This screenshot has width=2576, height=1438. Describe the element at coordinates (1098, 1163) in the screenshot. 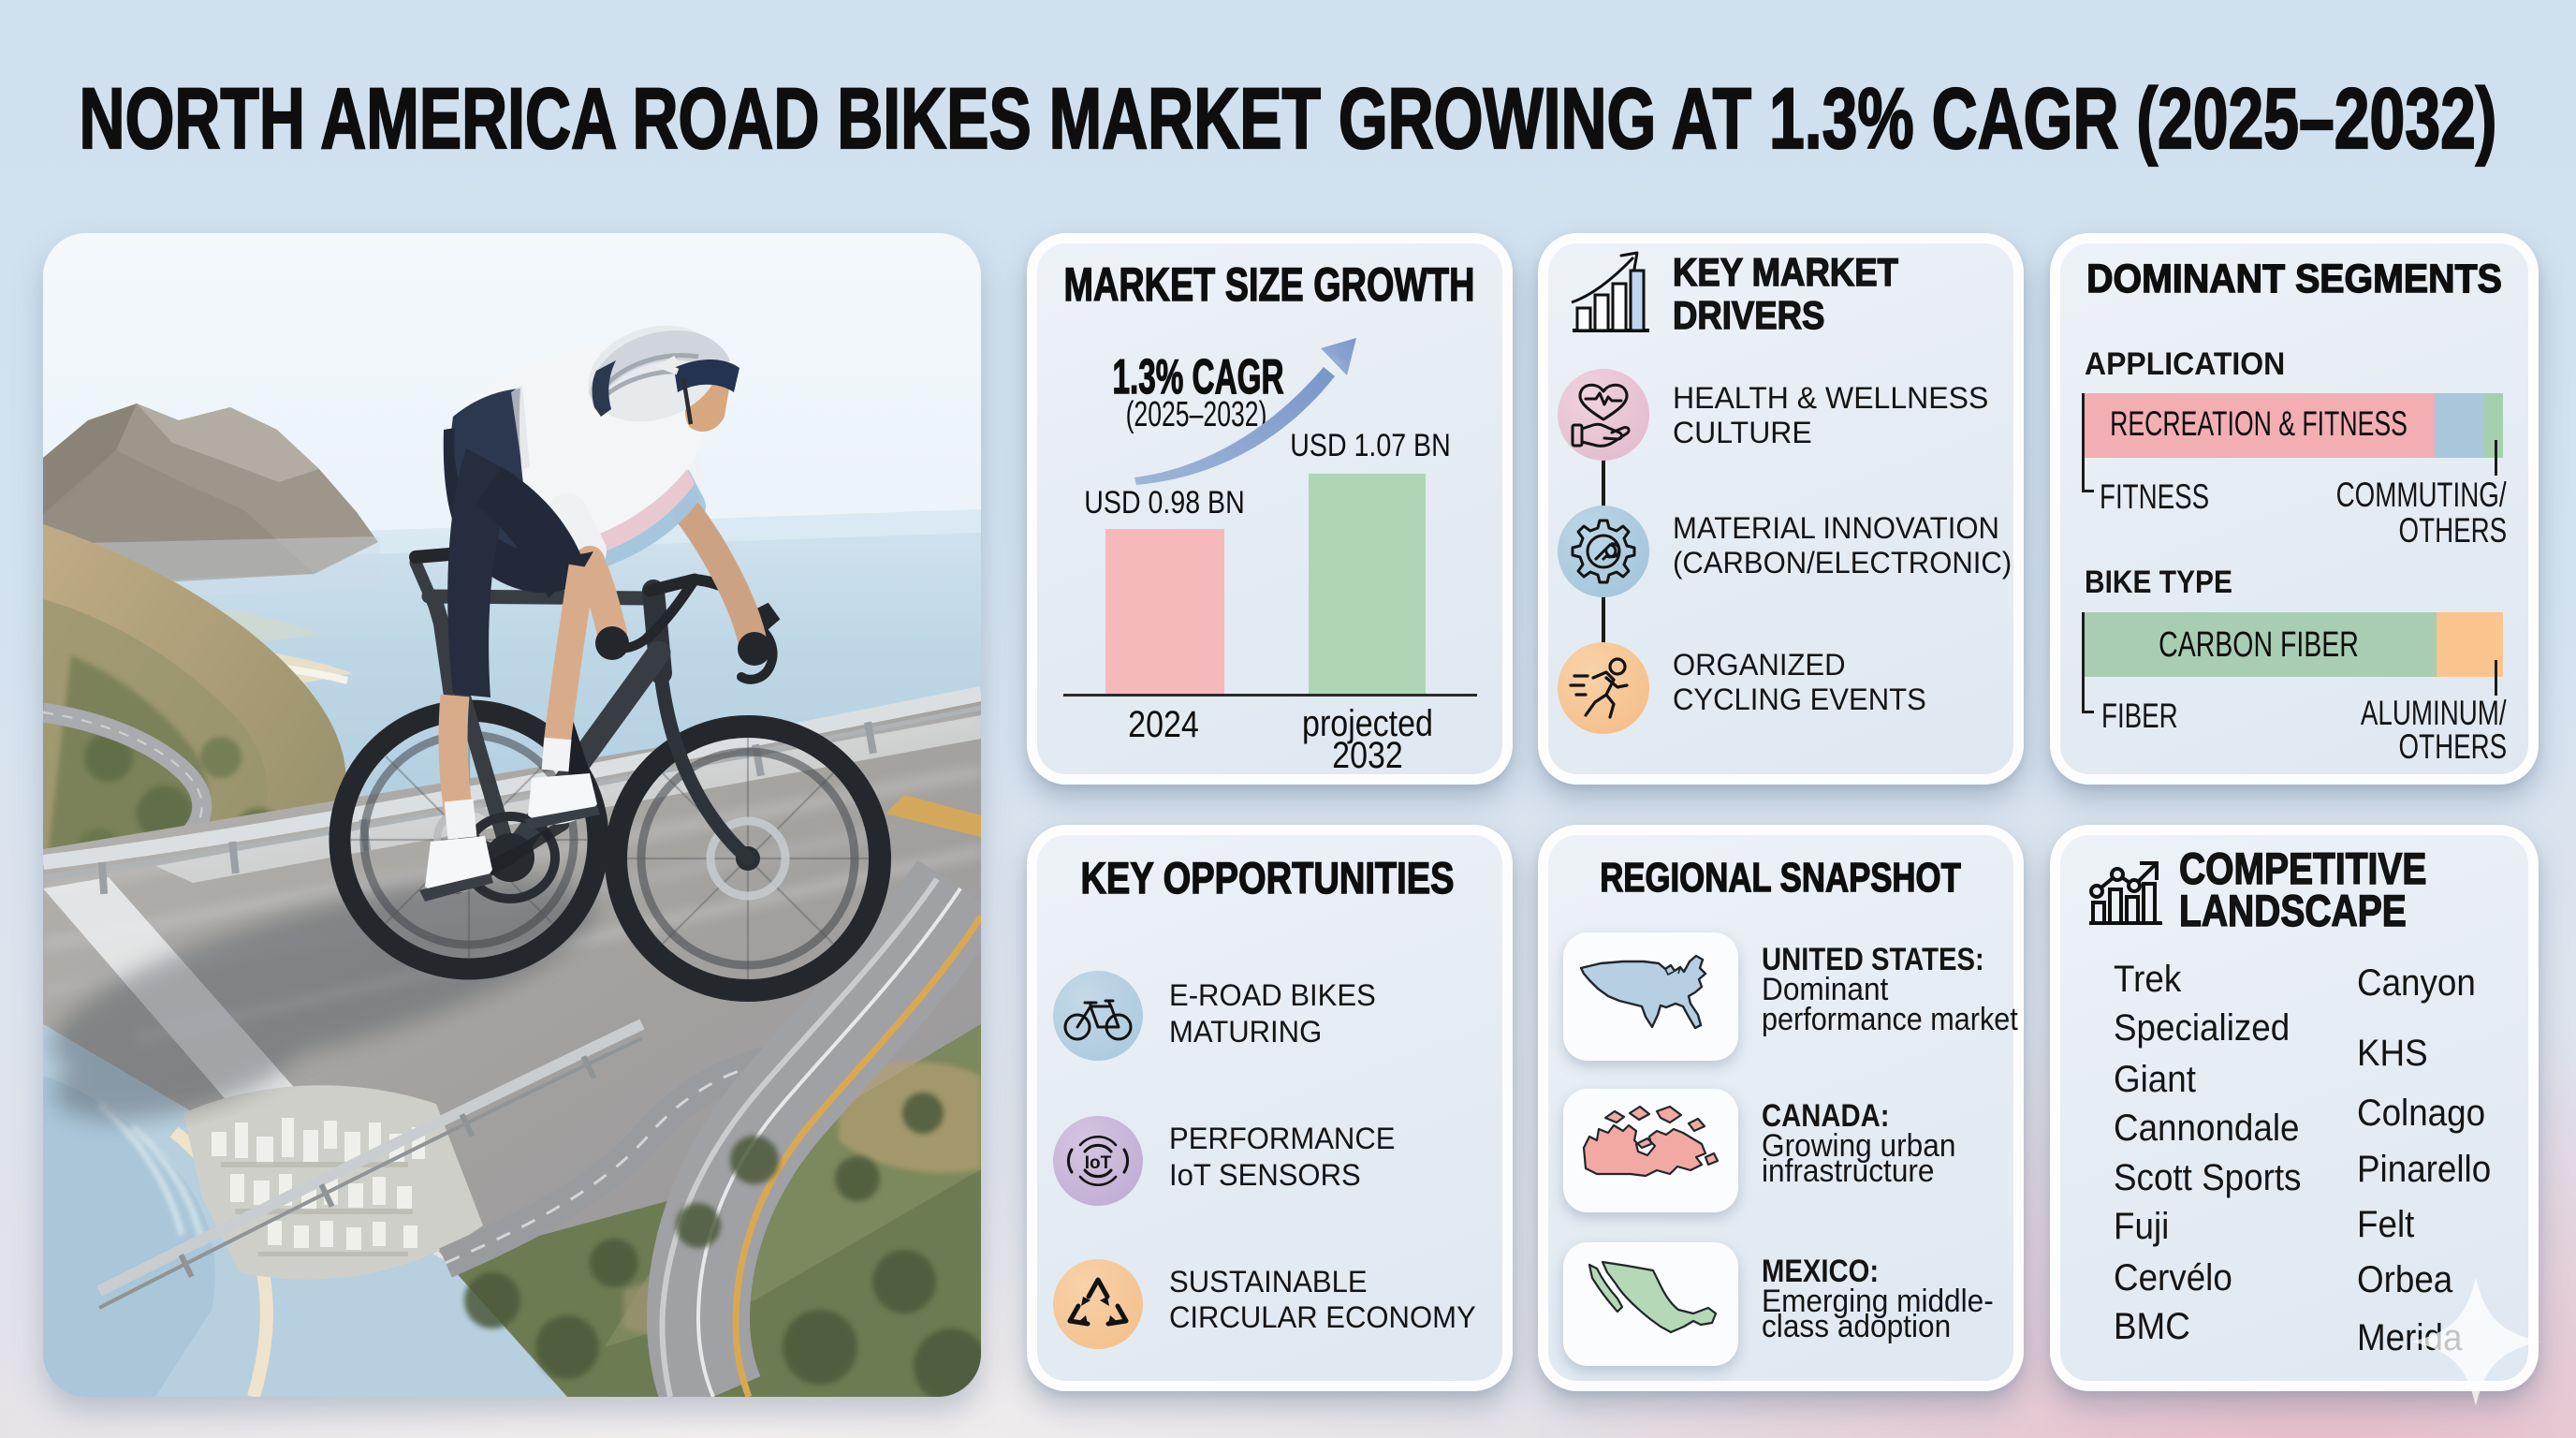

I see `svg-text: IoT` at that location.